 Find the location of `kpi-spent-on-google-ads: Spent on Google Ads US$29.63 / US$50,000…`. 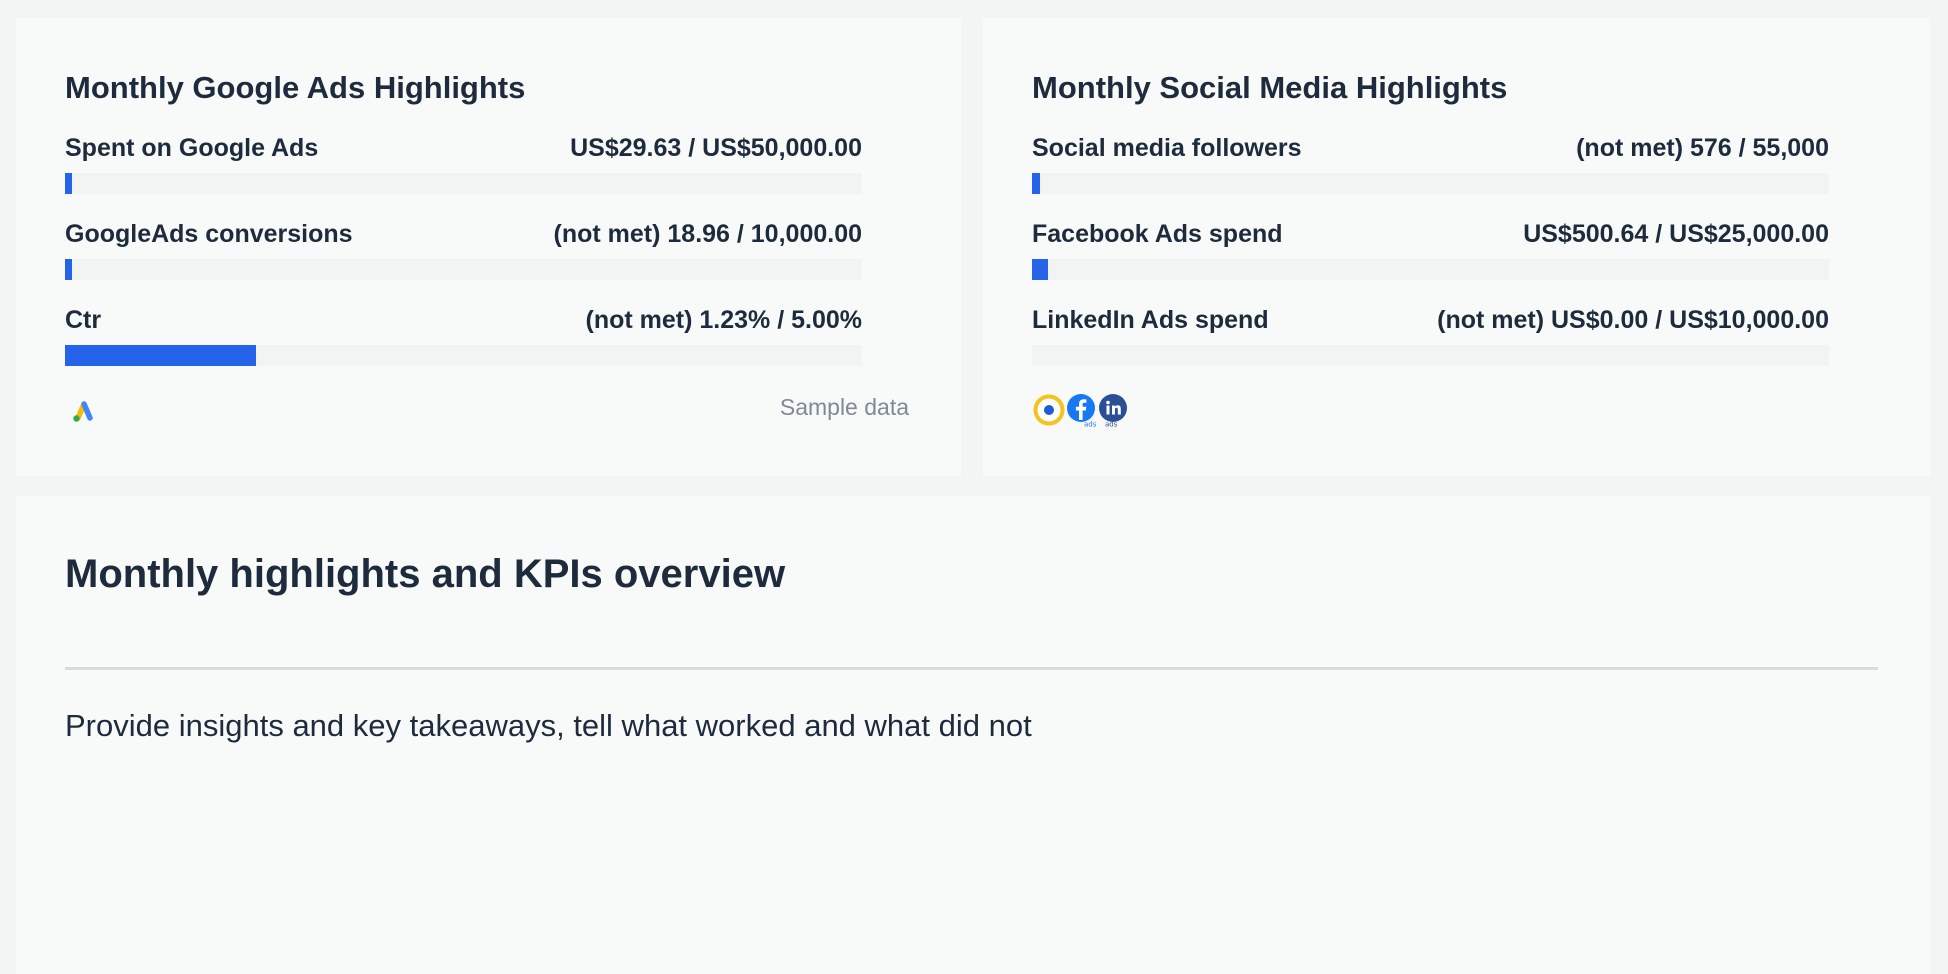

kpi-spent-on-google-ads: Spent on Google Ads US$29.63 / US$50,000… is located at coordinates (463, 169).